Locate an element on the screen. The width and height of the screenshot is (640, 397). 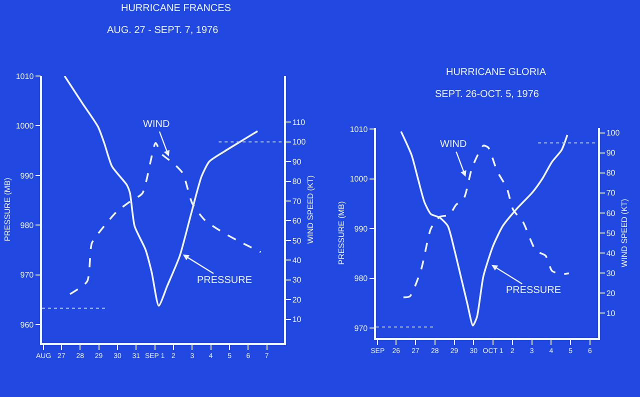
chart-subtitle: AUG. 27 - SEPT. 7, 1976 is located at coordinates (163, 30).